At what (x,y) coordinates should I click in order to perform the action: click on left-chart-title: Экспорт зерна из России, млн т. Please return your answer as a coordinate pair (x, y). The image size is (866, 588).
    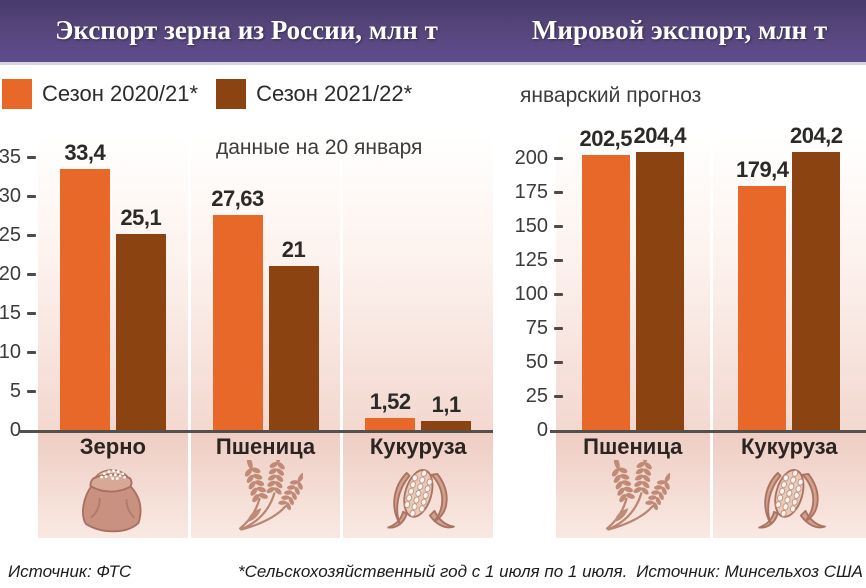
    Looking at the image, I should click on (246, 30).